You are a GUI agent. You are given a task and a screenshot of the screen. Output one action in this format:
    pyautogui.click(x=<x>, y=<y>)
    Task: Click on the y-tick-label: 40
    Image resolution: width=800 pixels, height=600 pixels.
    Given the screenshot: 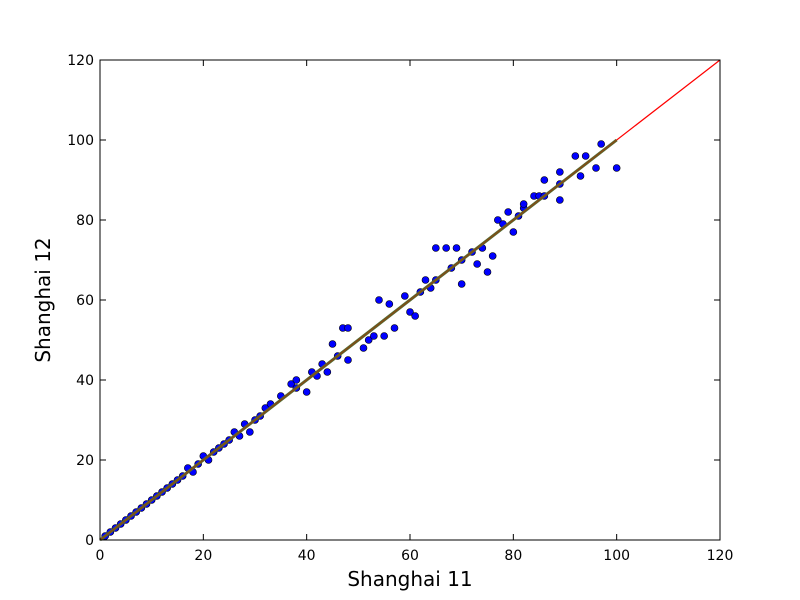 What is the action you would take?
    pyautogui.click(x=85, y=381)
    